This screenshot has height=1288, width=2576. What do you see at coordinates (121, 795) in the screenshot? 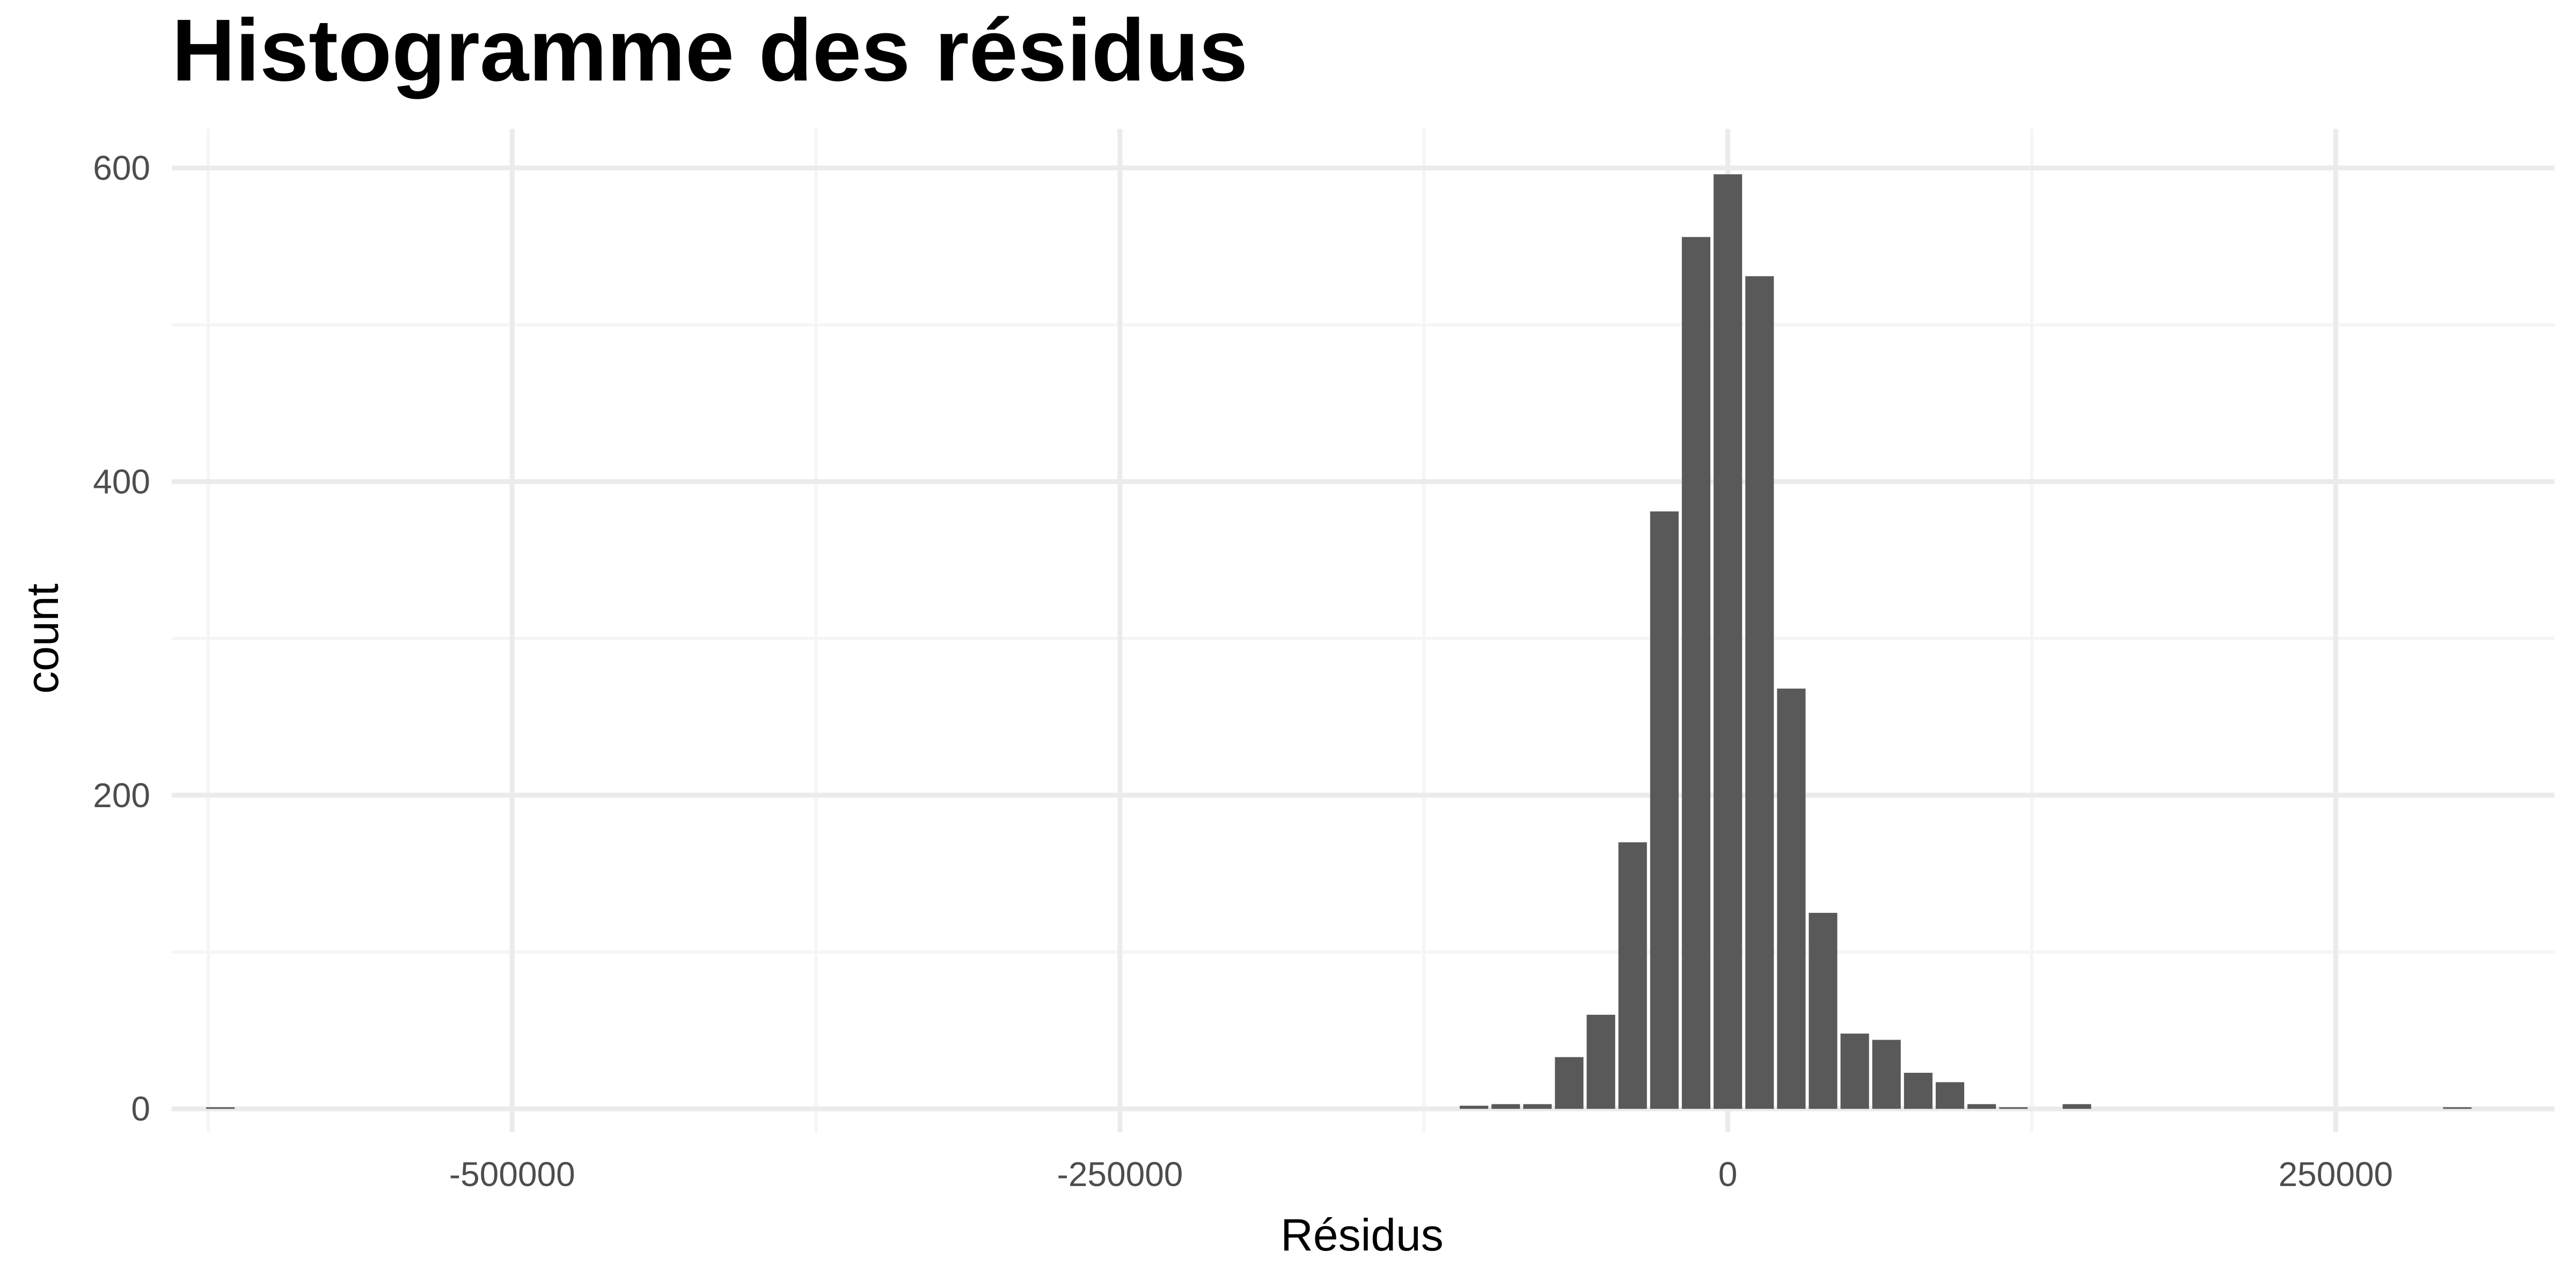
I see `y-tick-label: 200` at bounding box center [121, 795].